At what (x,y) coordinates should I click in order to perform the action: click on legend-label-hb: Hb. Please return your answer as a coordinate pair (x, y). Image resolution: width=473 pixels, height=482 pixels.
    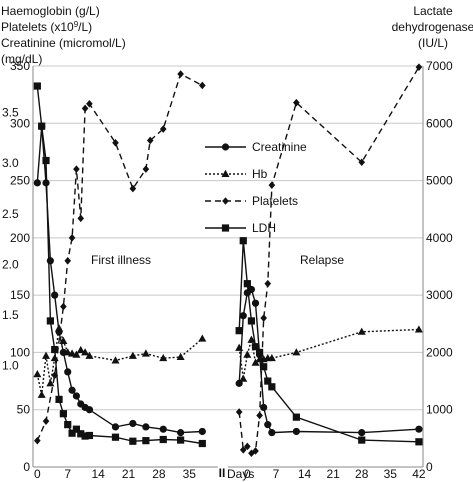
    Looking at the image, I should click on (260, 174).